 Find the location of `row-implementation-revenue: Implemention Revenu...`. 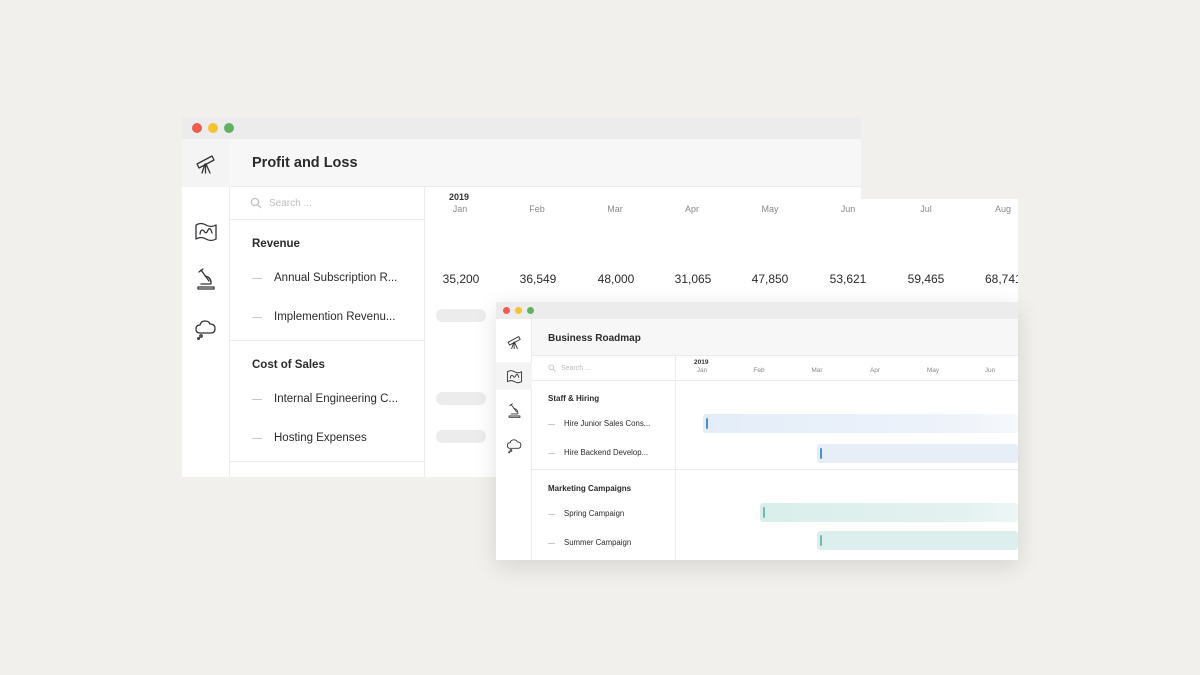

row-implementation-revenue: Implemention Revenu... is located at coordinates (335, 317).